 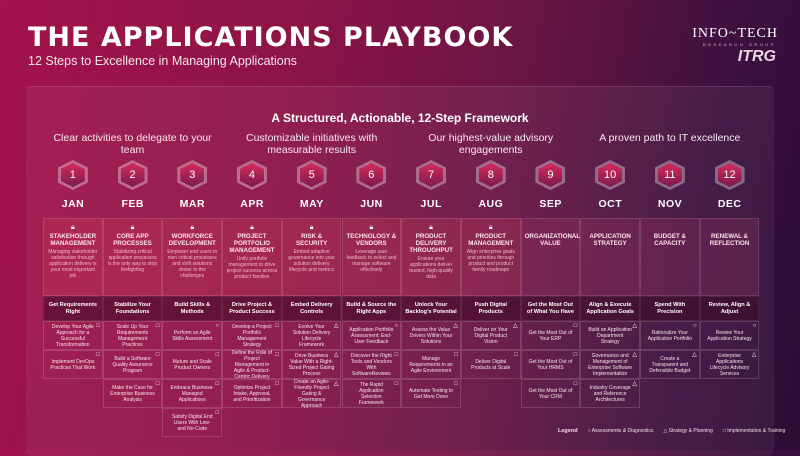 What do you see at coordinates (610, 257) in the screenshot?
I see `step-card: APPLICATION STRATEGY` at bounding box center [610, 257].